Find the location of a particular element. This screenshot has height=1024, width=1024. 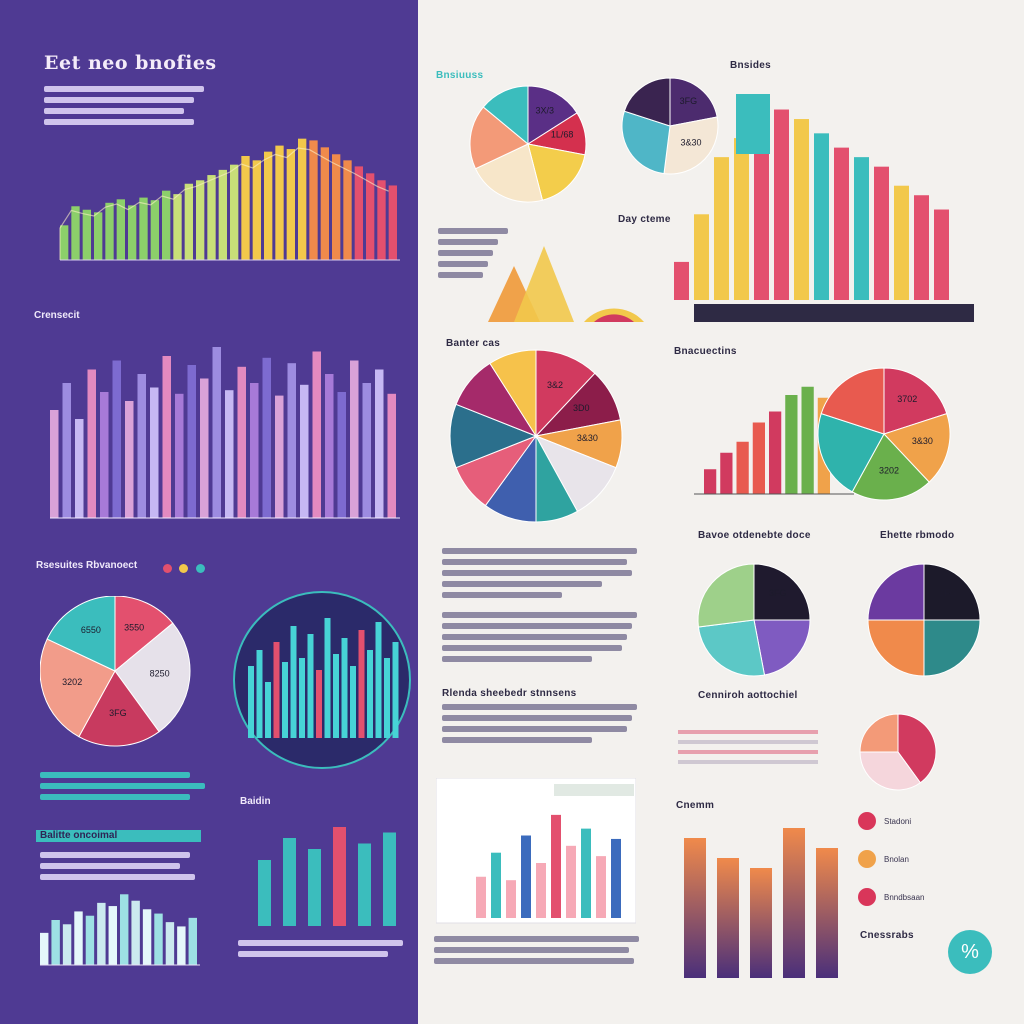

section-heading-10: Ehette rbmodo is located at coordinates (917, 535).